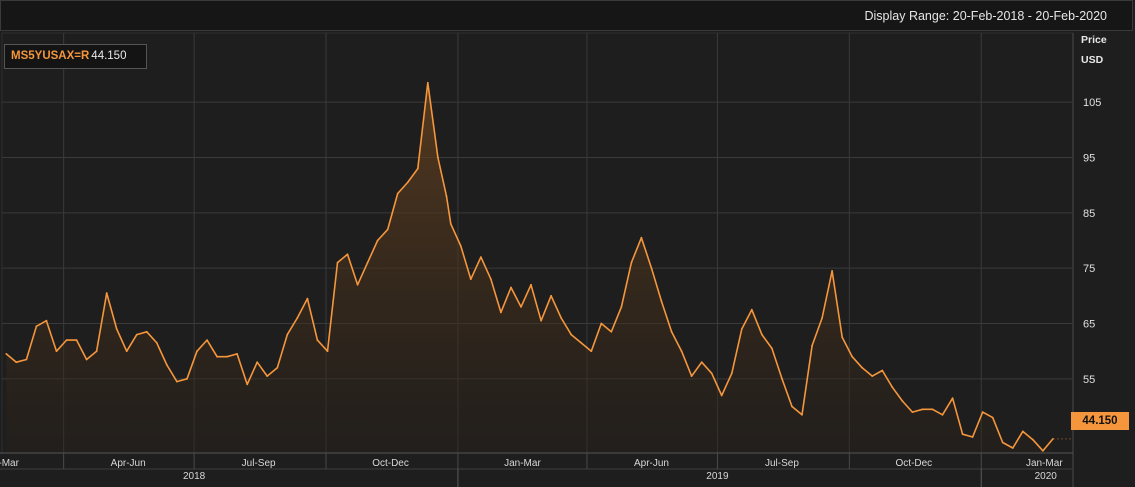  What do you see at coordinates (986, 16) in the screenshot?
I see `display-range-label: Display Range: 20-Feb-2018 - 20-Feb-2020` at bounding box center [986, 16].